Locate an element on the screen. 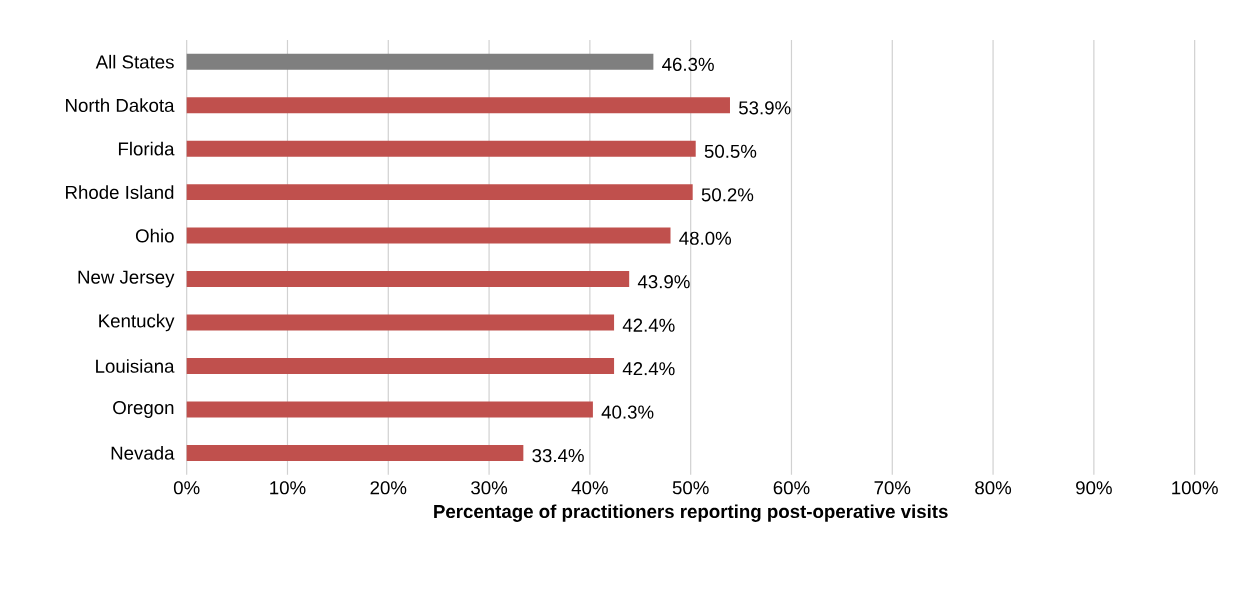  data-label: 46.3% is located at coordinates (688, 64).